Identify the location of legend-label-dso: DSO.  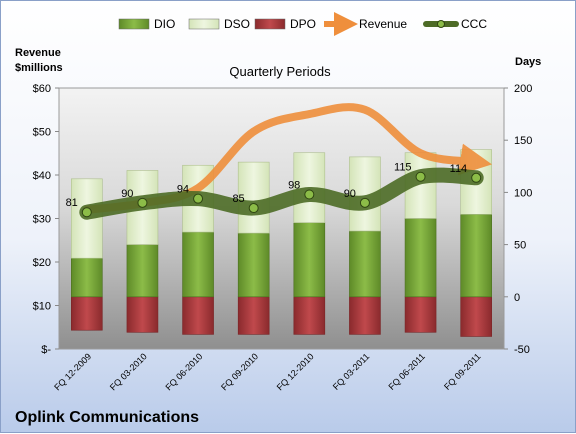
(237, 24).